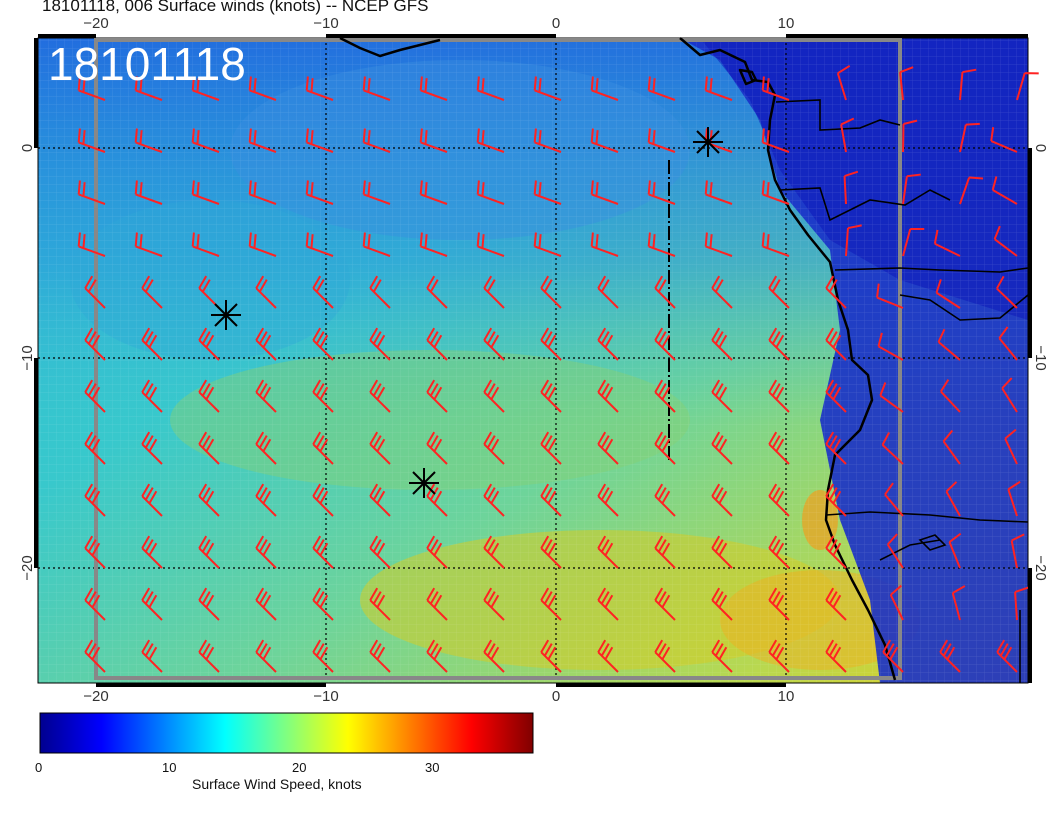  What do you see at coordinates (27, 148) in the screenshot?
I see `y-tick-left: 0` at bounding box center [27, 148].